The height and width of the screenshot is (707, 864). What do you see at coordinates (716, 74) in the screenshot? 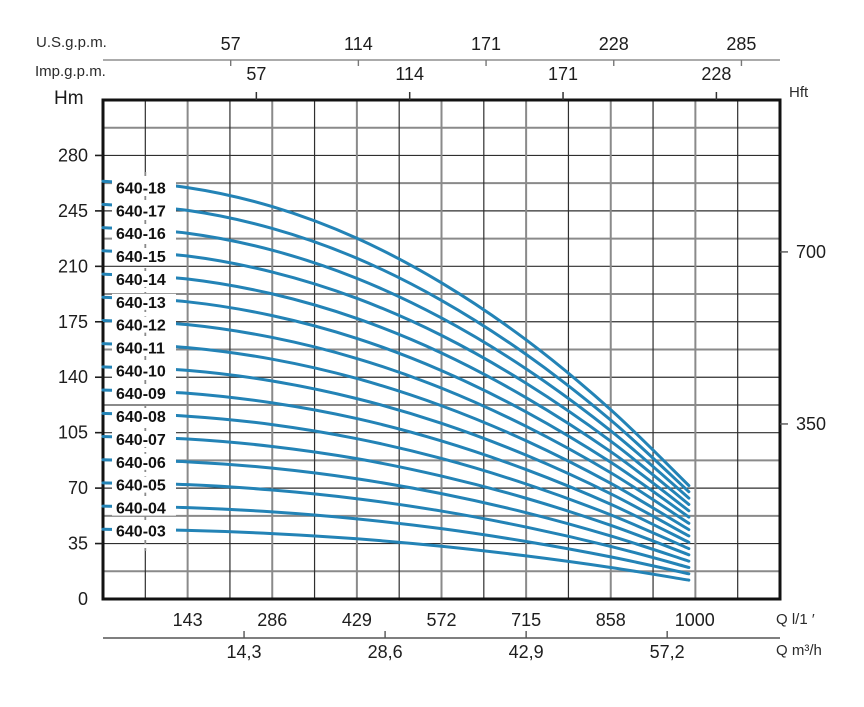
I see `imp-gpm-tick-label: 228` at bounding box center [716, 74].